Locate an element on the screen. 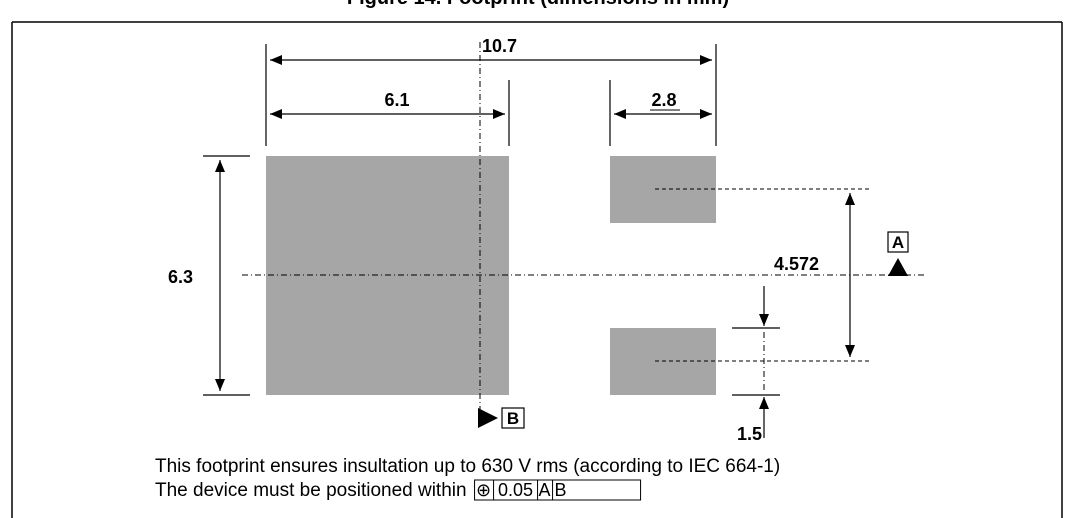 The image size is (1076, 518). dim-pad-pitch: 4.572 is located at coordinates (796, 264).